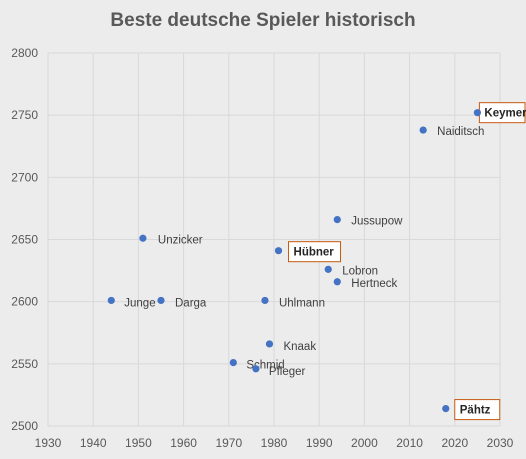  What do you see at coordinates (24, 53) in the screenshot?
I see `y-tick-label: 2800` at bounding box center [24, 53].